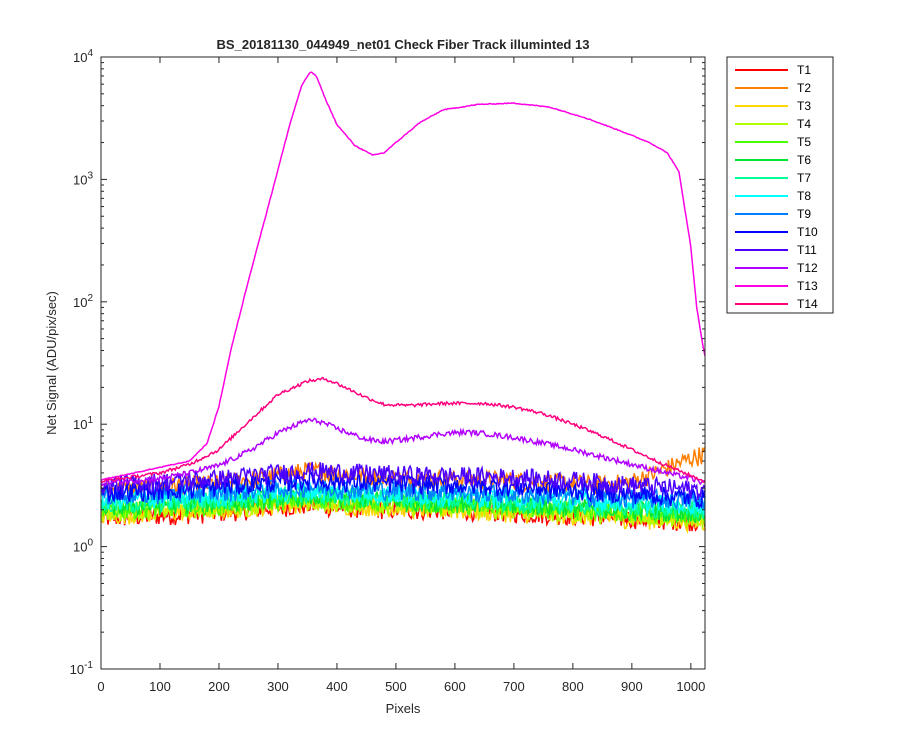 The height and width of the screenshot is (750, 900). I want to click on x-tick-label: 700, so click(514, 686).